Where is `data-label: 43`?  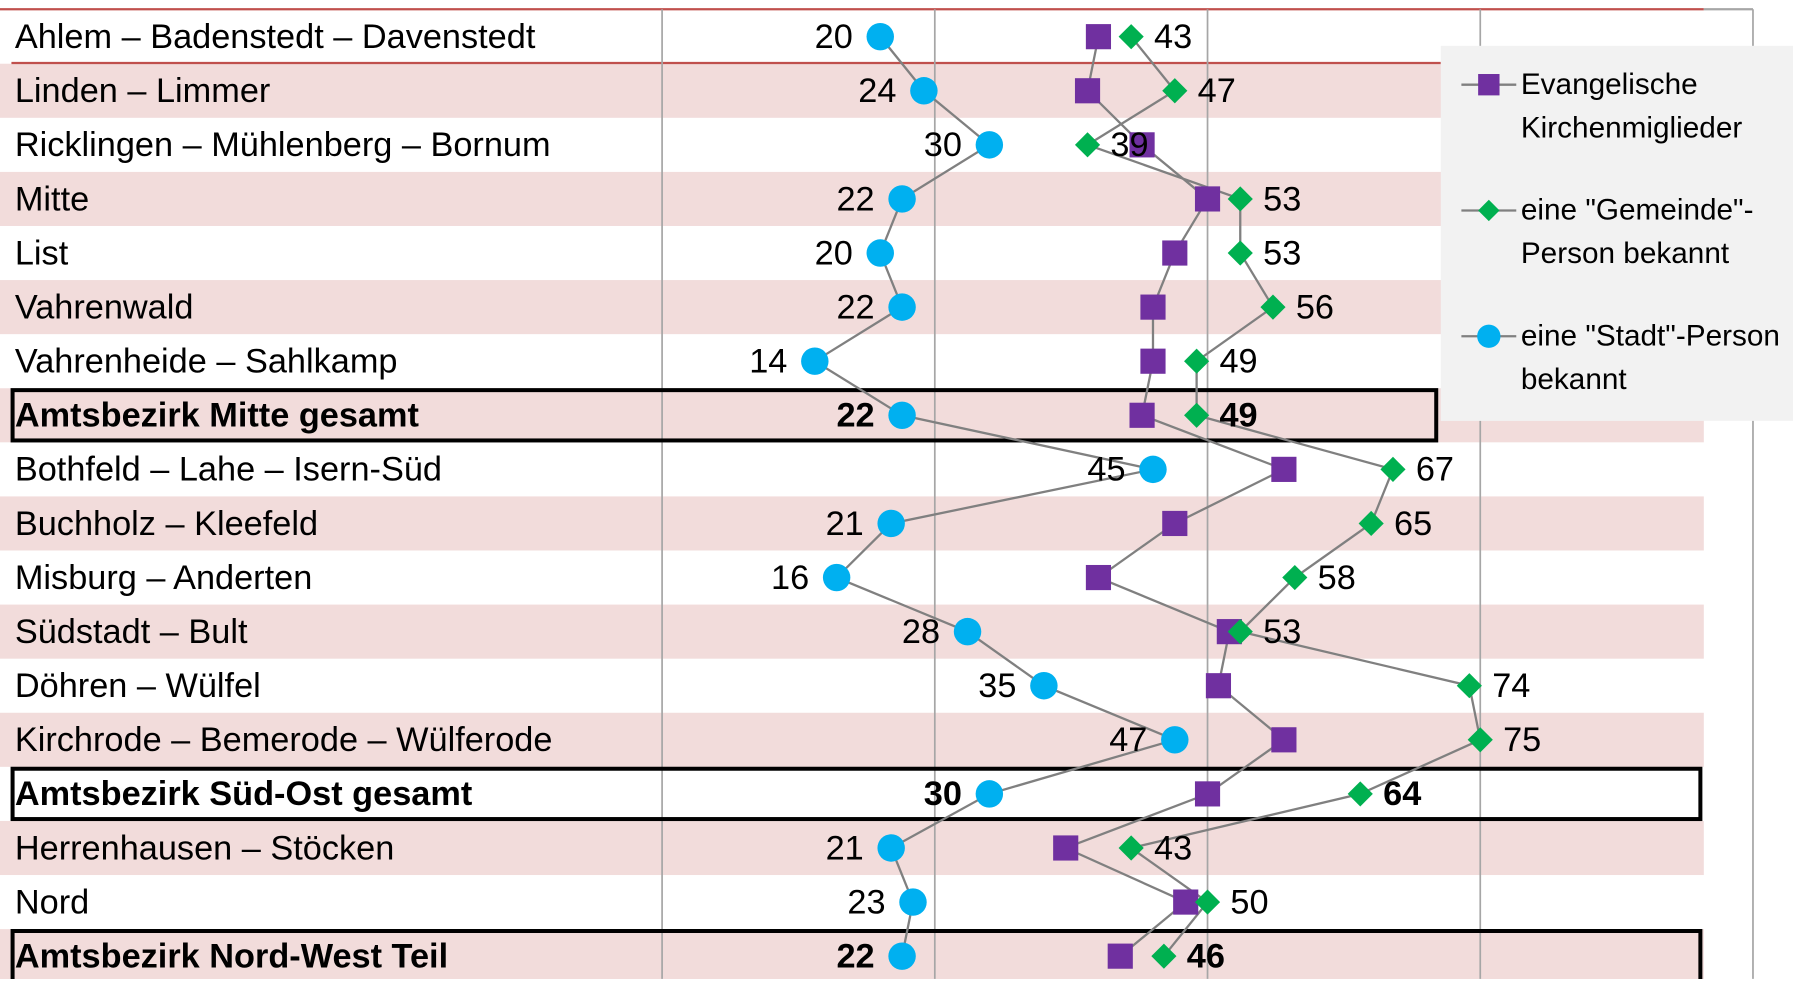
data-label: 43 is located at coordinates (1173, 37).